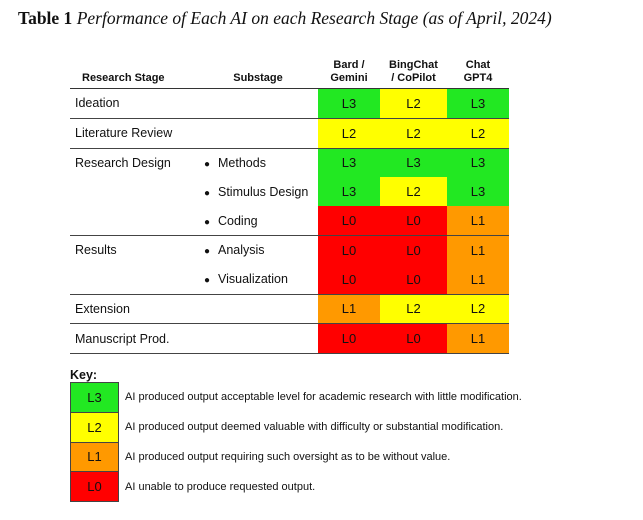 The image size is (643, 520). I want to click on header-substage: Substage, so click(258, 69).